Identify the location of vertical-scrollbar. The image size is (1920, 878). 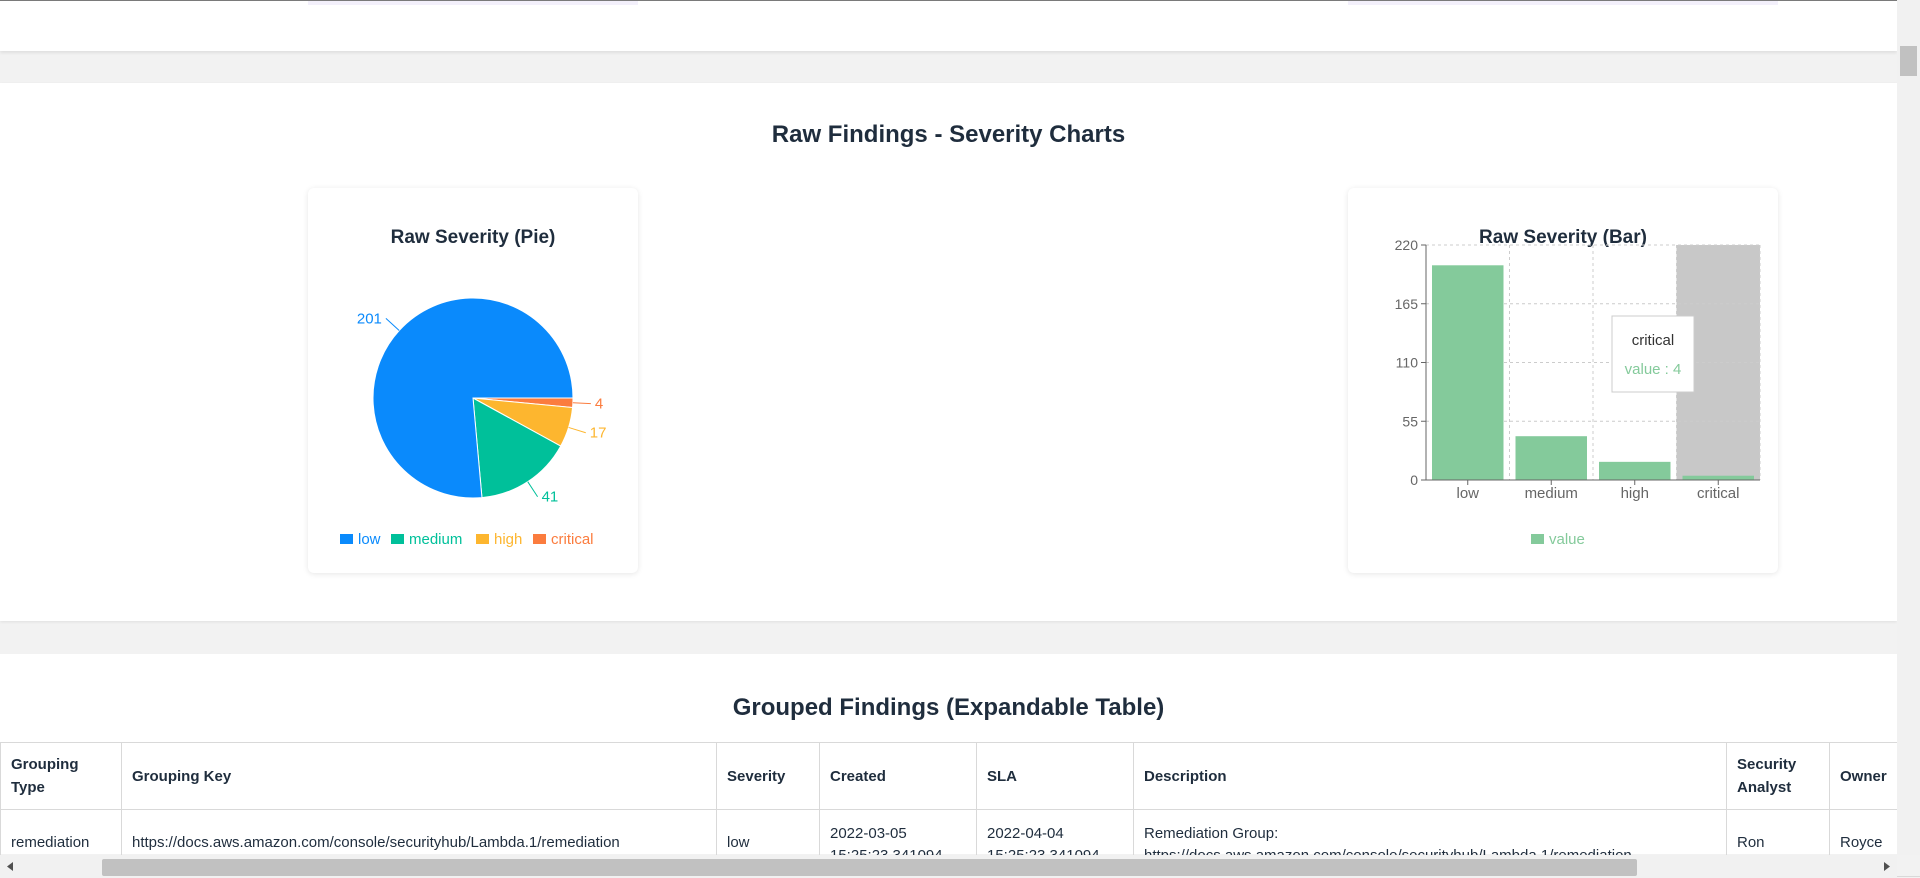
(1908, 427).